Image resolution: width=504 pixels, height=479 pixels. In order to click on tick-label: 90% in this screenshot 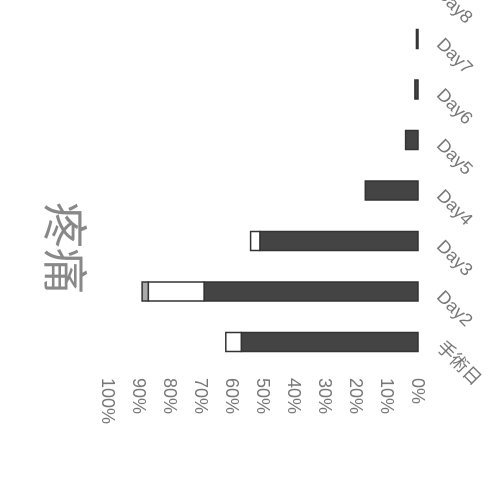, I will do `click(139, 396)`.